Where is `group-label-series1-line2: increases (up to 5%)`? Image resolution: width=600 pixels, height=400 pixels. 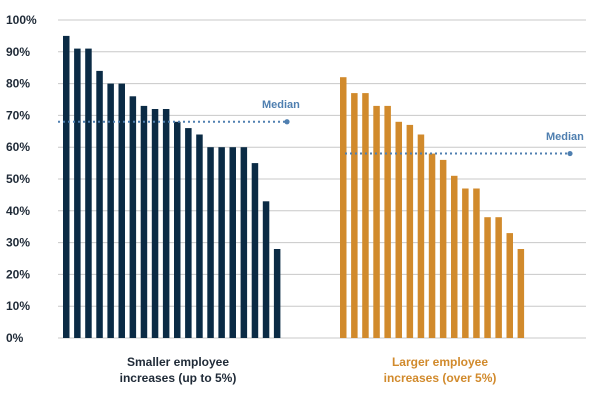
group-label-series1-line2: increases (up to 5%) is located at coordinates (178, 378).